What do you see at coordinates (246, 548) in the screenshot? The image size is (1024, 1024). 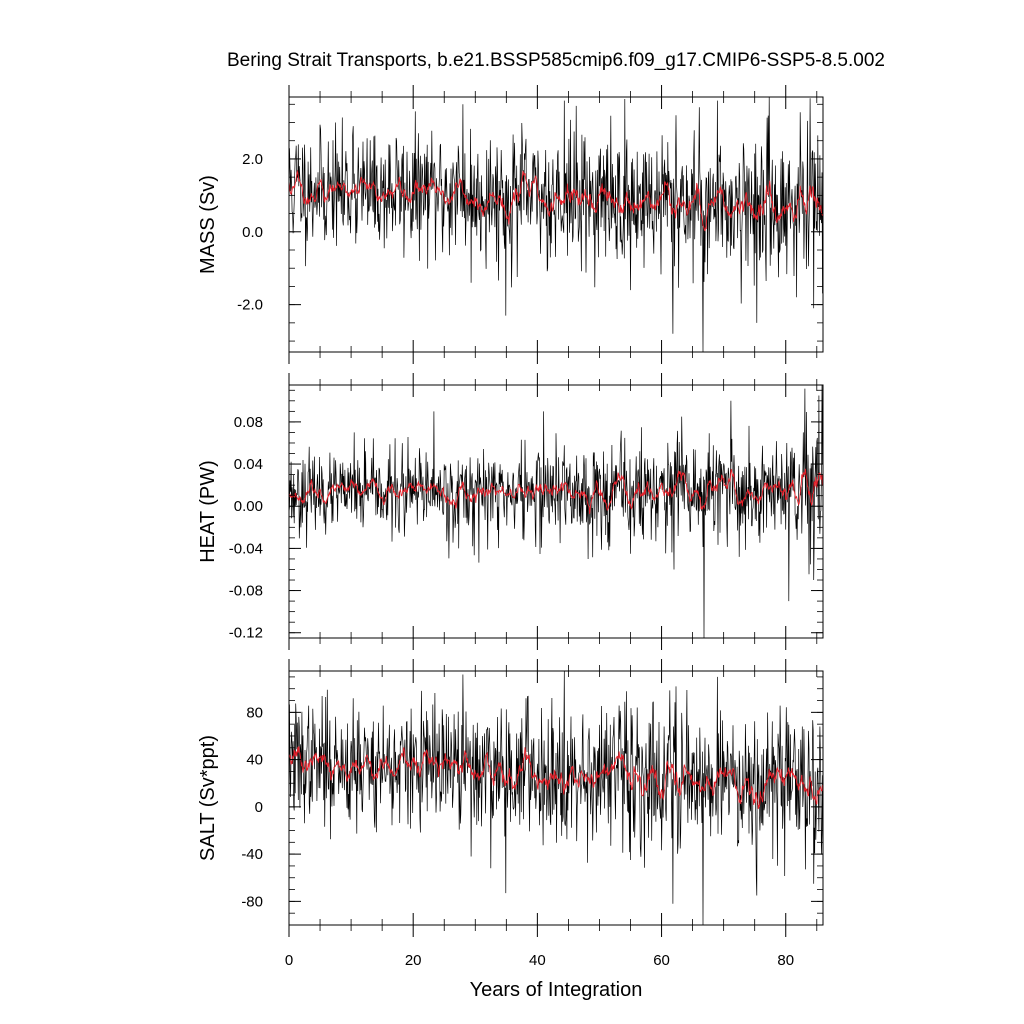 I see `y-tick-label: -0.04` at bounding box center [246, 548].